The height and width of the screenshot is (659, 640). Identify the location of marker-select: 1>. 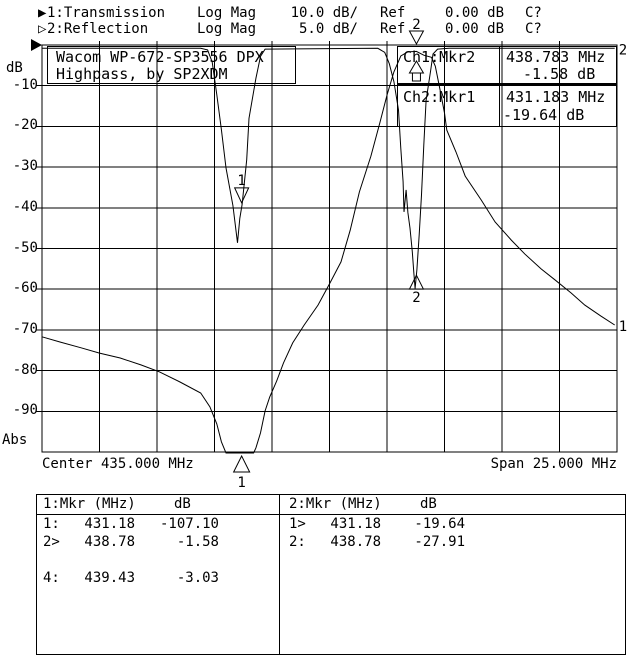
(297, 524).